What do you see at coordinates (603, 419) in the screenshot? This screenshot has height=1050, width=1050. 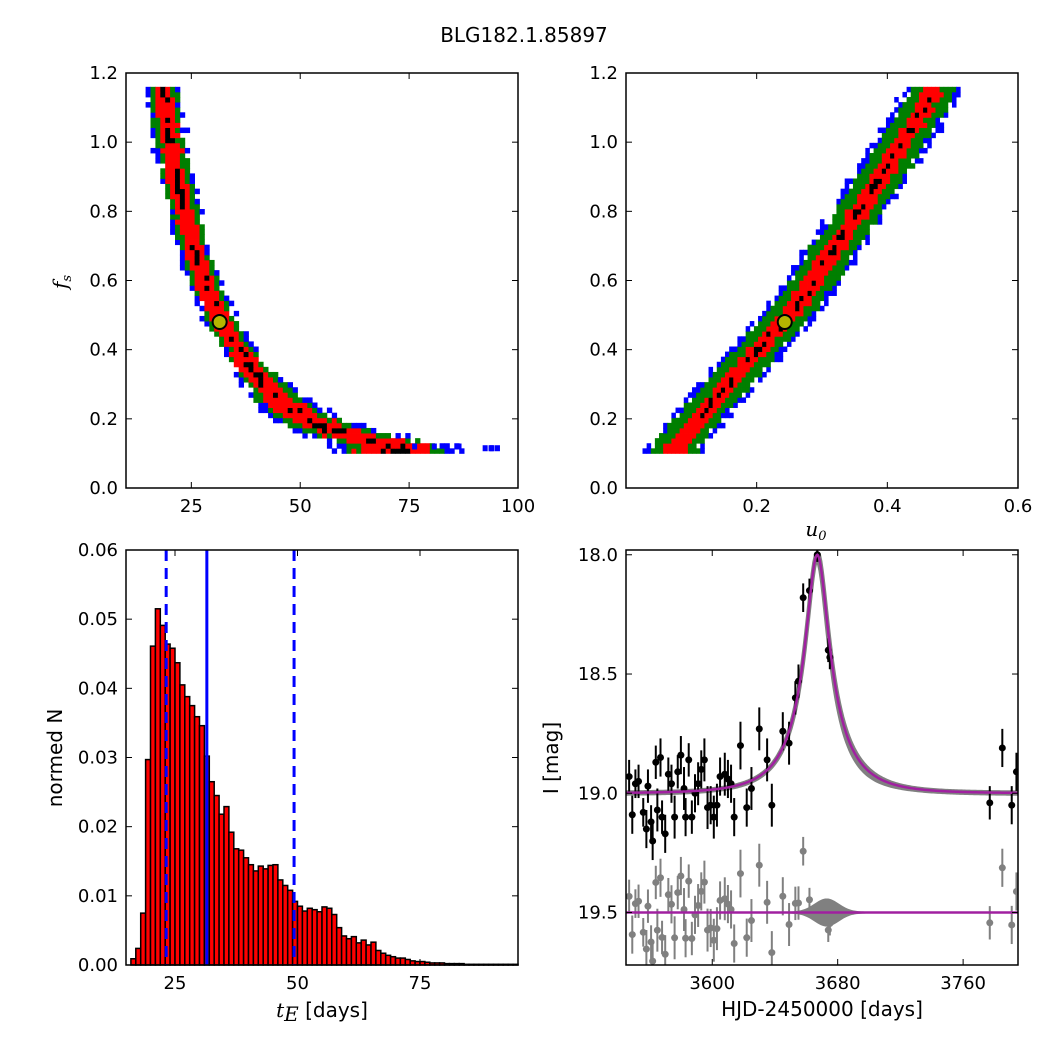 I see `tr-y-tick-label: 0.2` at bounding box center [603, 419].